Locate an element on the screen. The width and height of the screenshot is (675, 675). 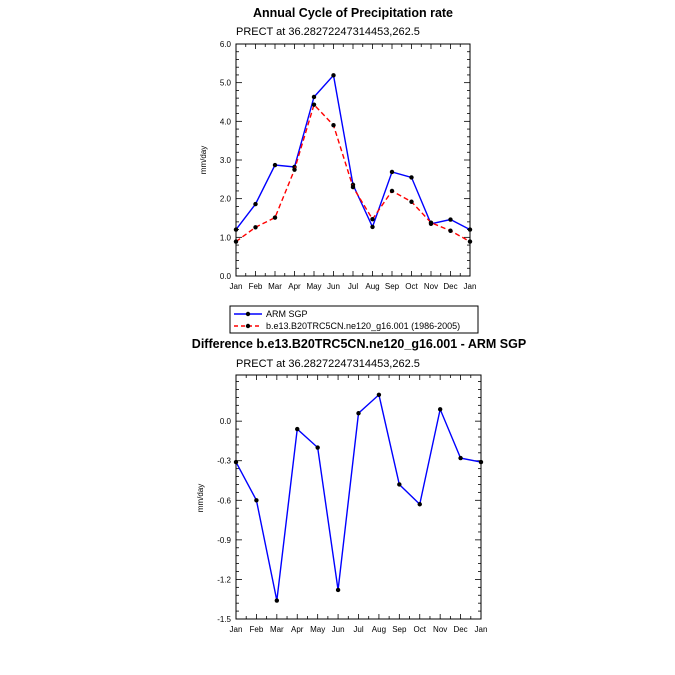
y-tick-label: 5.0 is located at coordinates (226, 83).